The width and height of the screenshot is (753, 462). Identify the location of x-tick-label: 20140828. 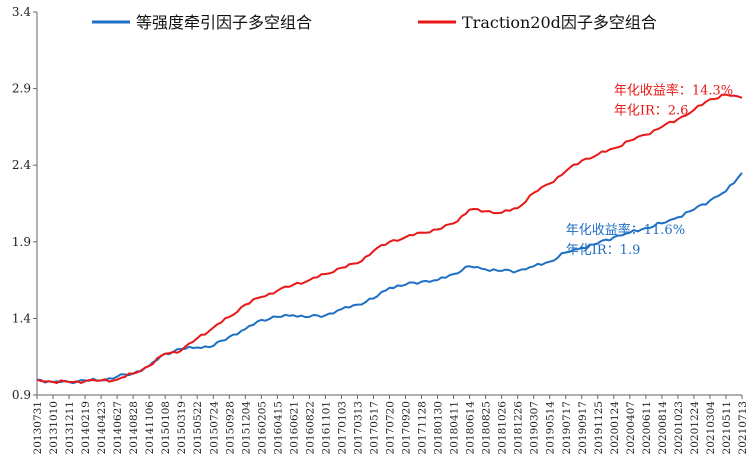
(134, 427).